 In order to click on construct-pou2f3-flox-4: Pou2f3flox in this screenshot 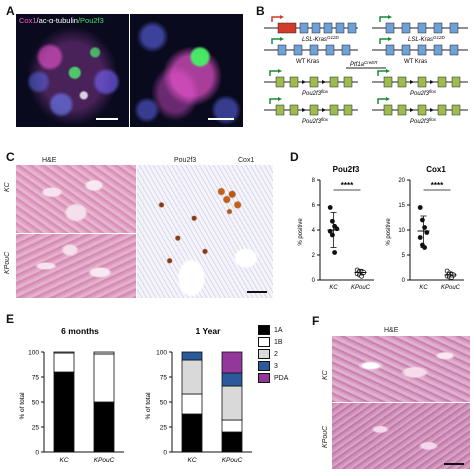, I will do `click(420, 111)`.